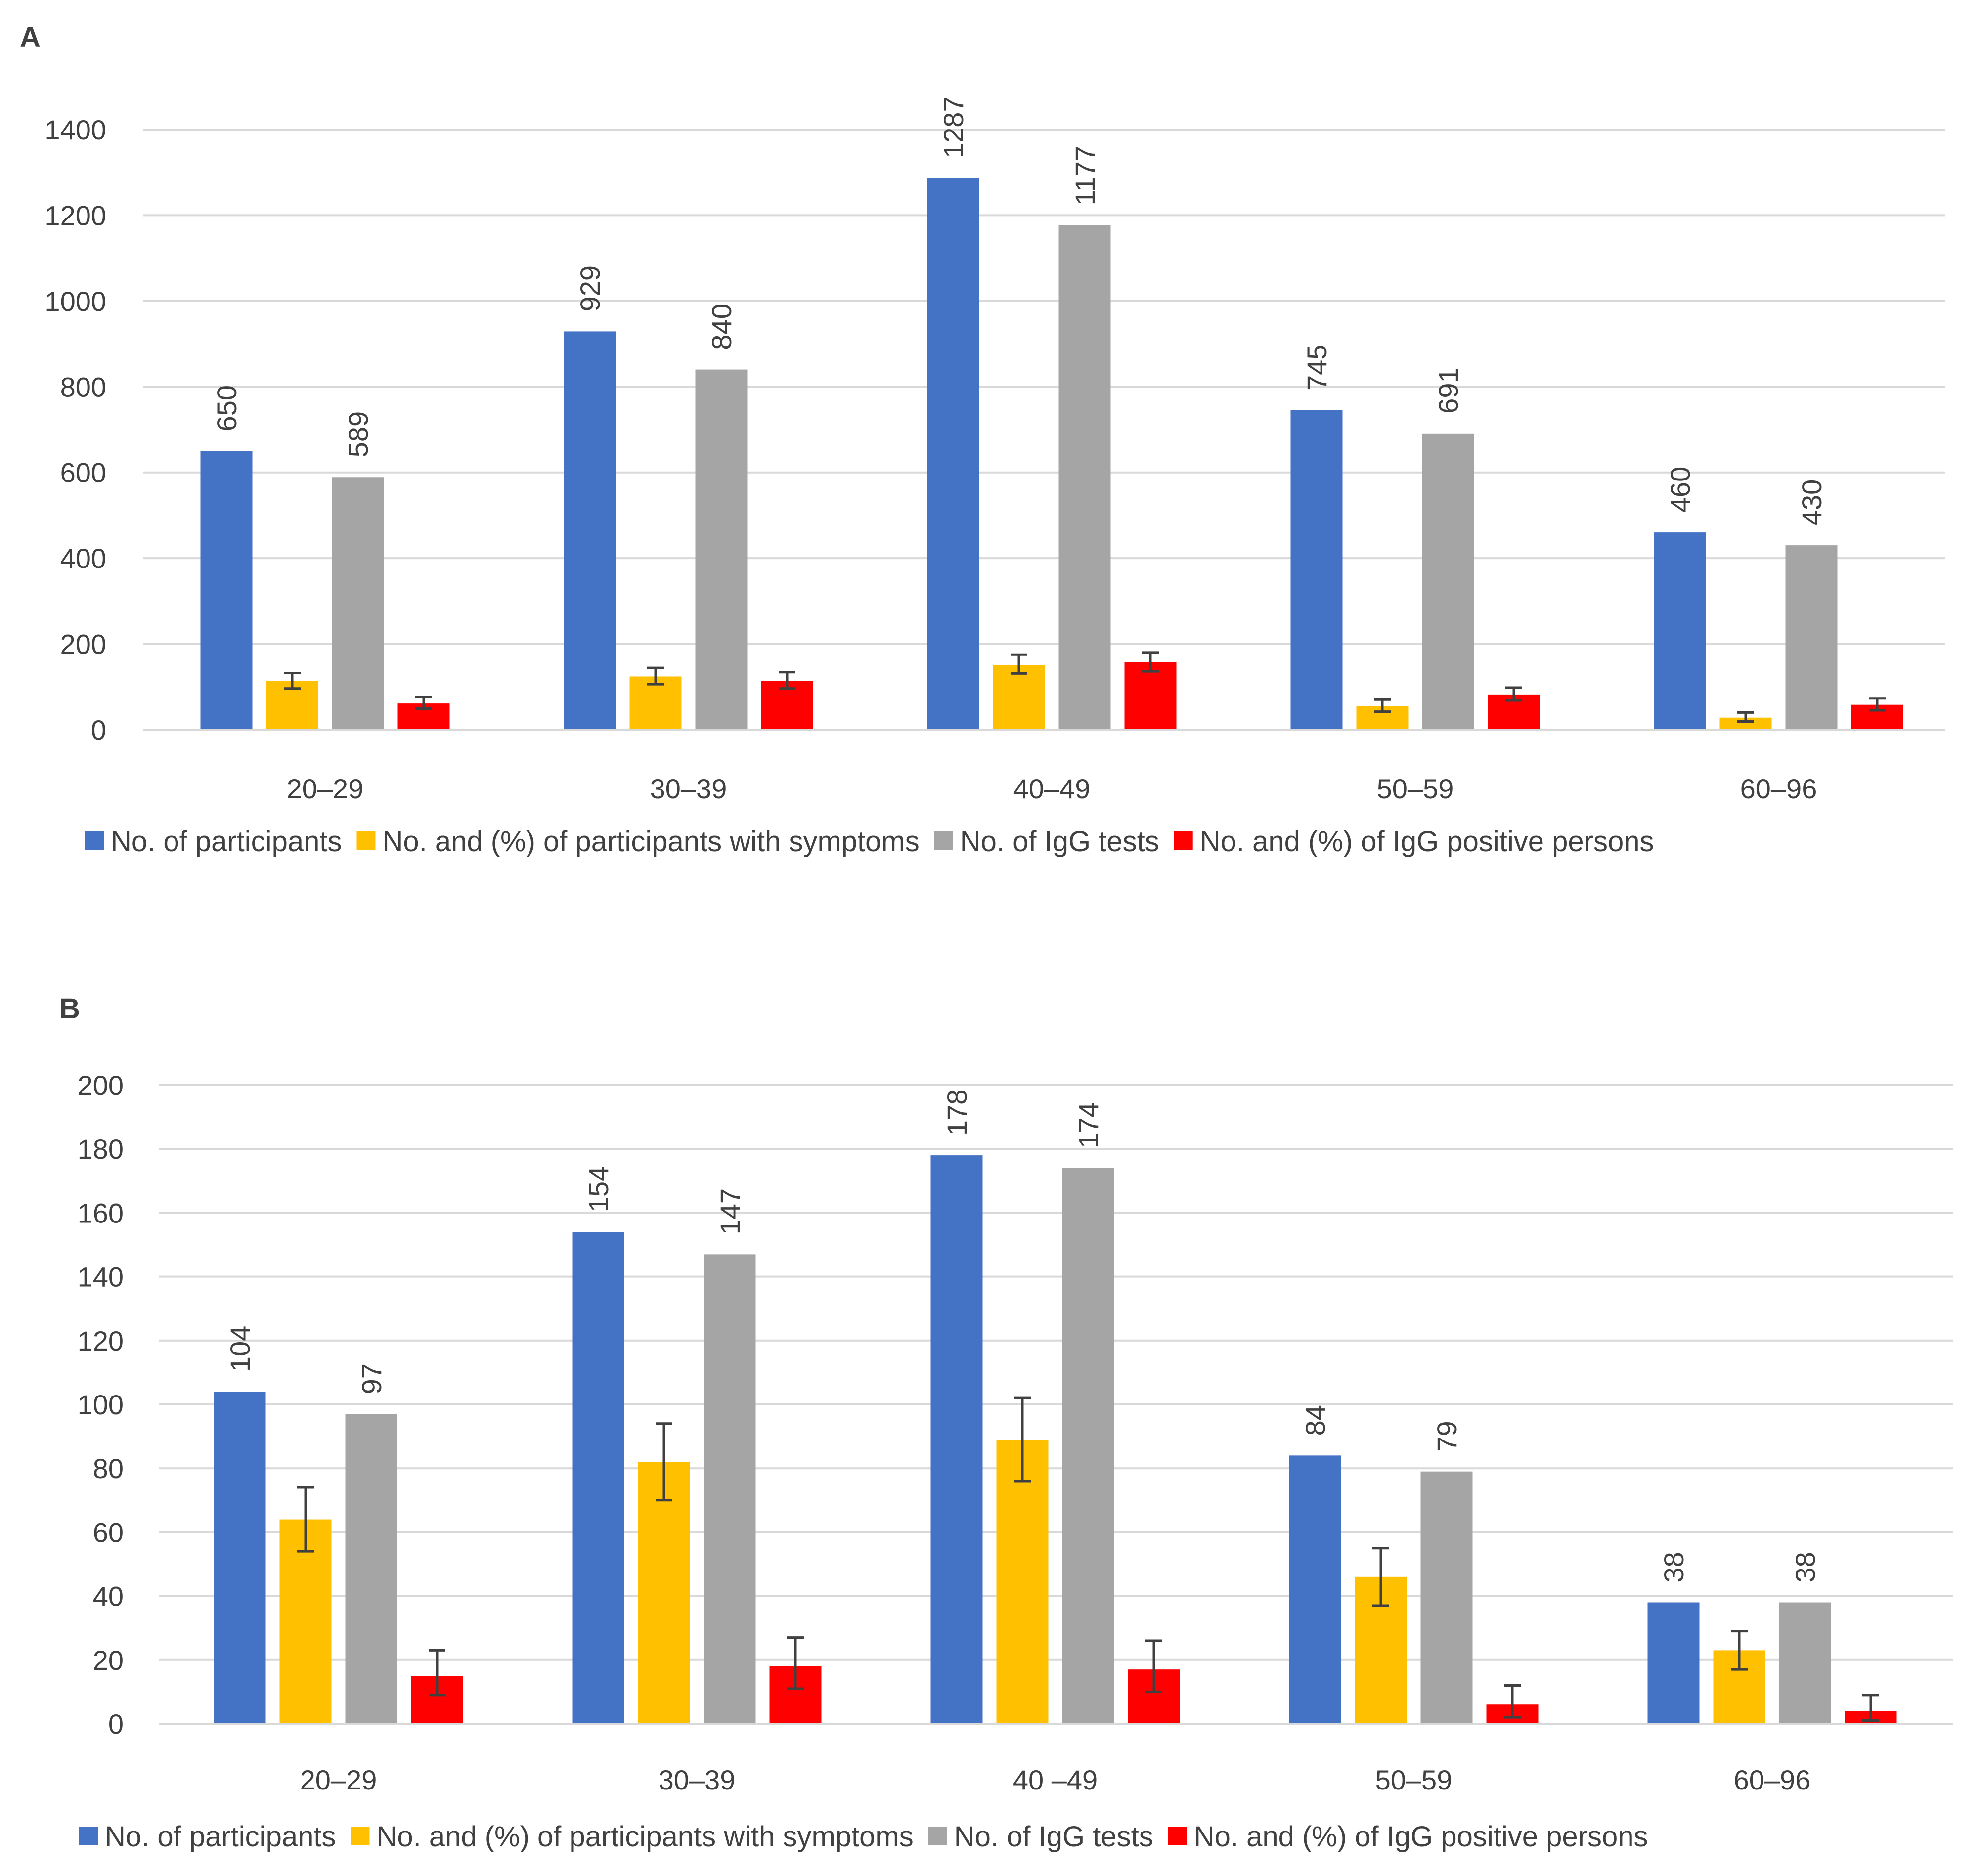  What do you see at coordinates (101, 1405) in the screenshot?
I see `y-tick-label: 100` at bounding box center [101, 1405].